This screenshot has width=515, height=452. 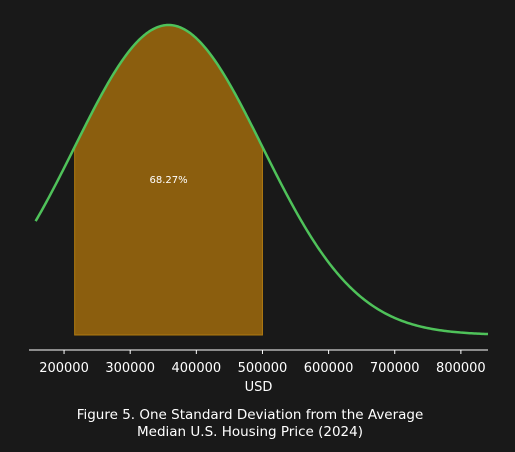 I want to click on x-tick-label: 500000, so click(x=263, y=368).